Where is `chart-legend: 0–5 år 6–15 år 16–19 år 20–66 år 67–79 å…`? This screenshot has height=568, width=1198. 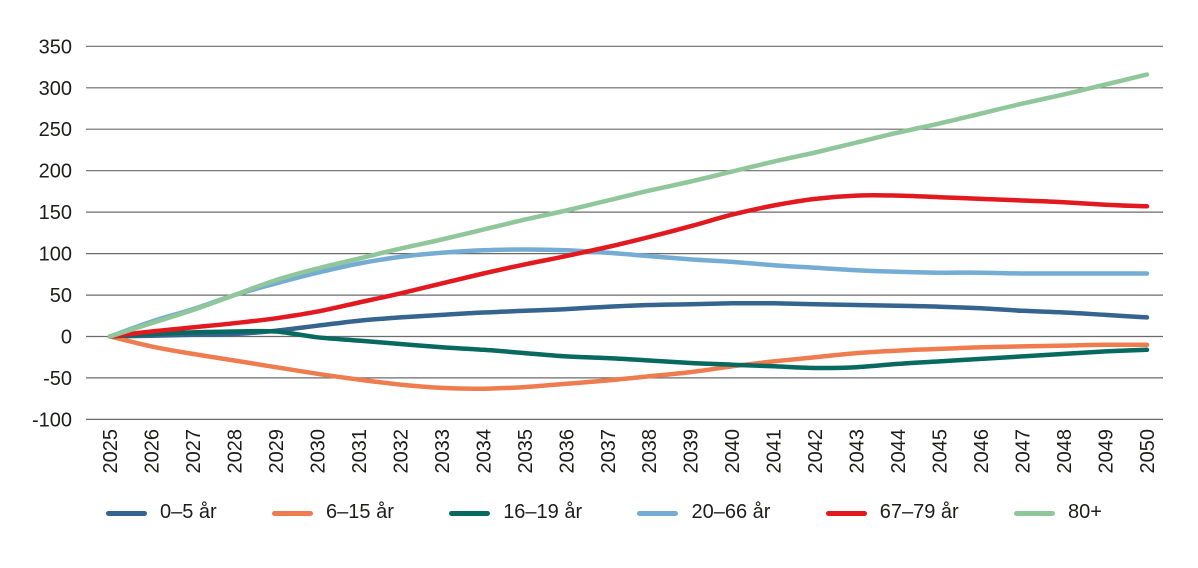
chart-legend: 0–5 år 6–15 år 16–19 år 20–66 år 67–79 å… is located at coordinates (599, 513).